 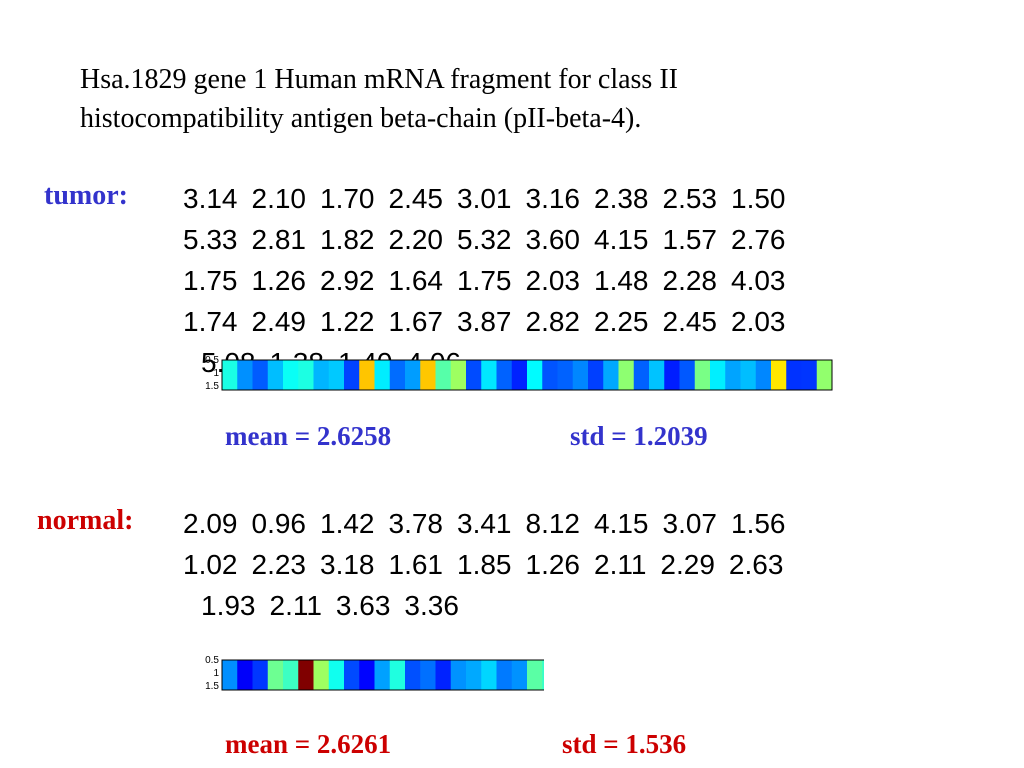 I want to click on tumor-value: 3.14, so click(x=210, y=198).